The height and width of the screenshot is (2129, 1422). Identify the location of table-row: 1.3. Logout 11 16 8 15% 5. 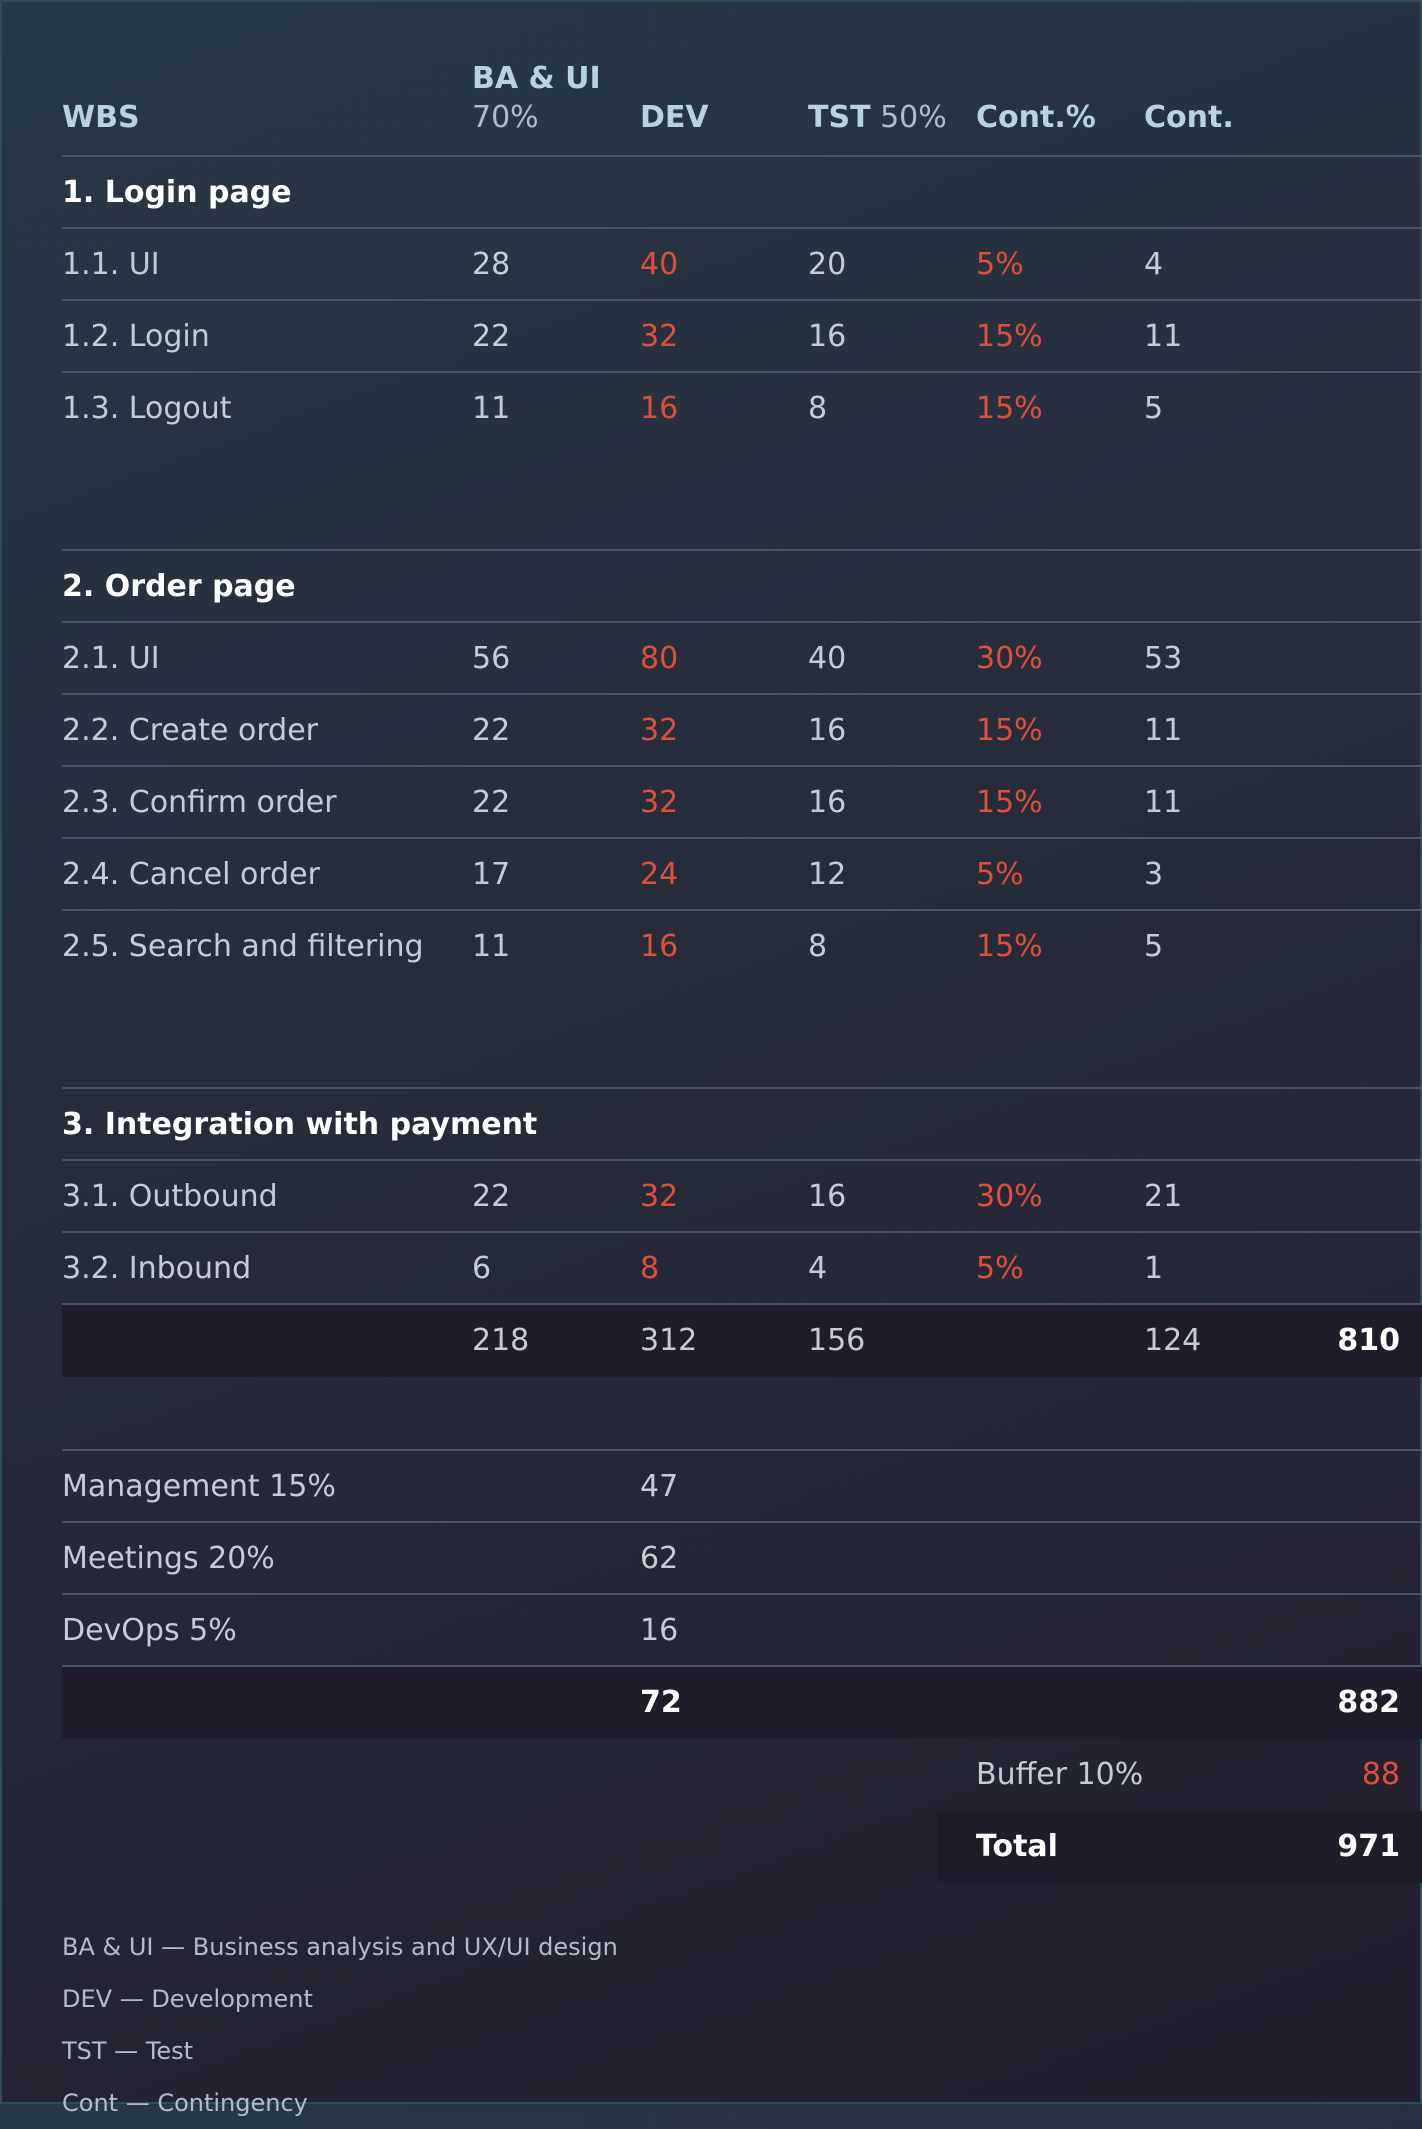
(742, 409).